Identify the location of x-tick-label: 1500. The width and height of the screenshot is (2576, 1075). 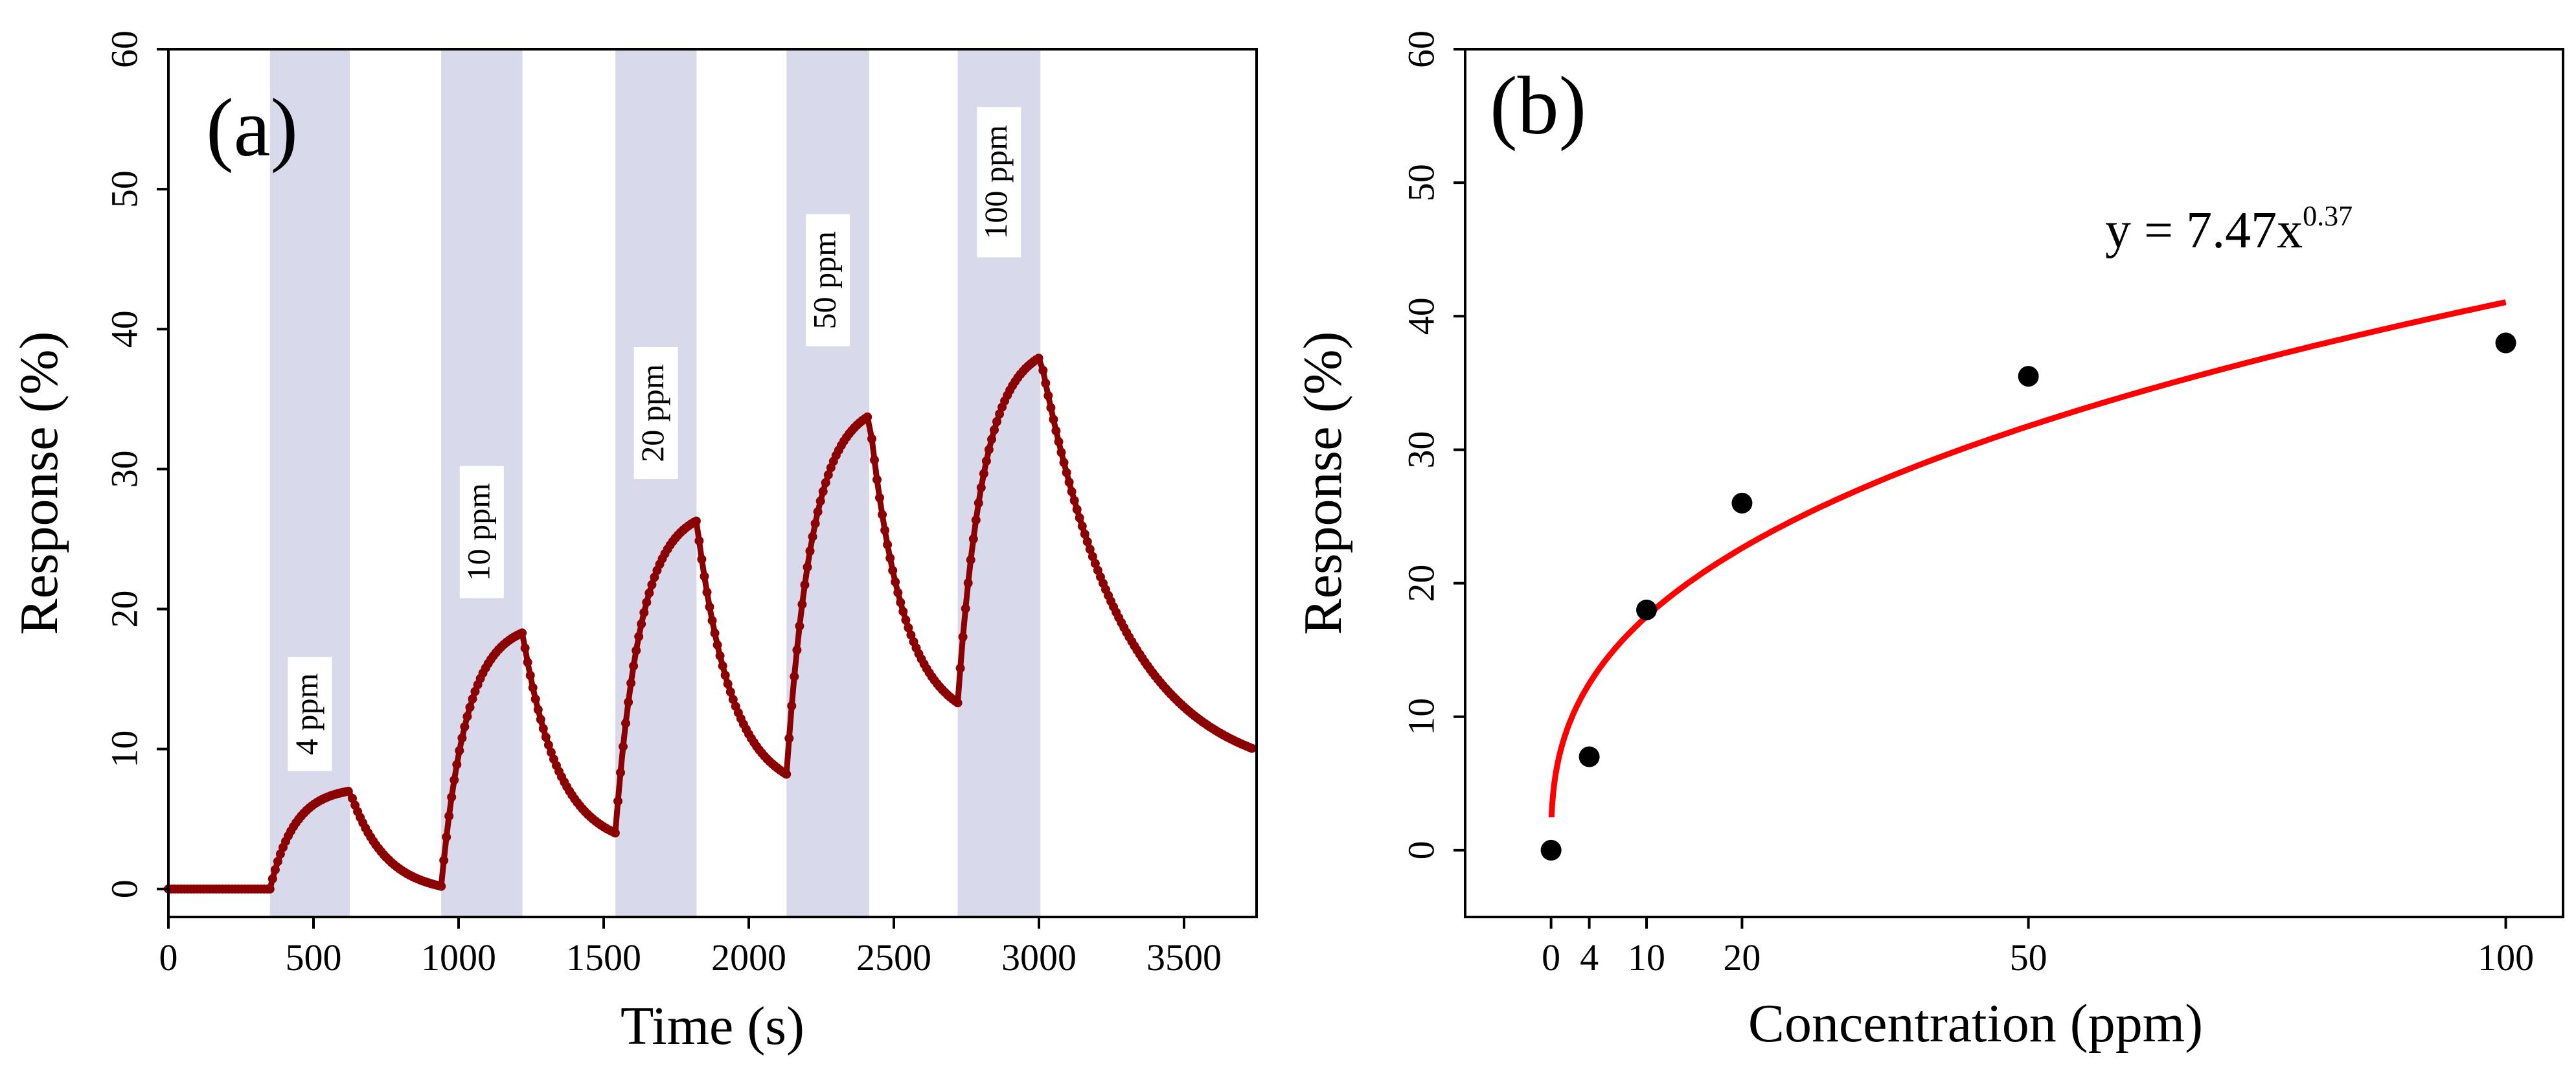
(603, 957).